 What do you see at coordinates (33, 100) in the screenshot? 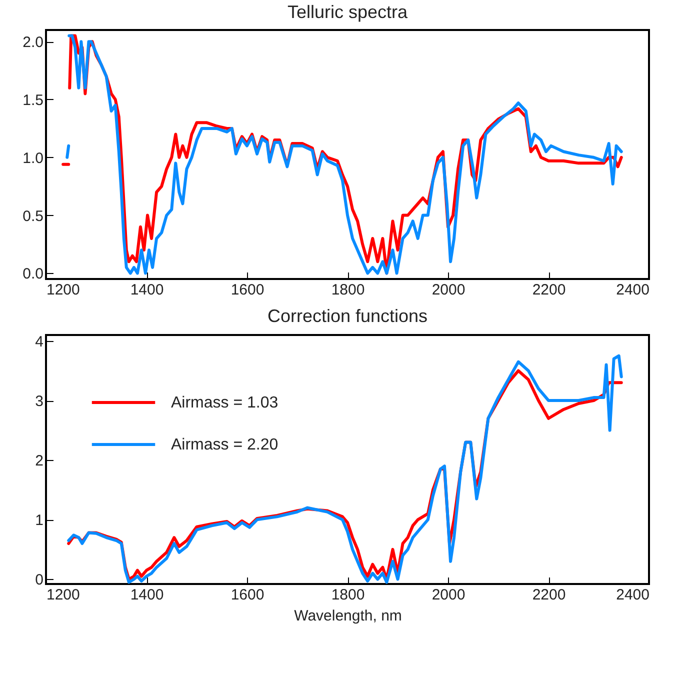
I see `y-tick-label: 1.5` at bounding box center [33, 100].